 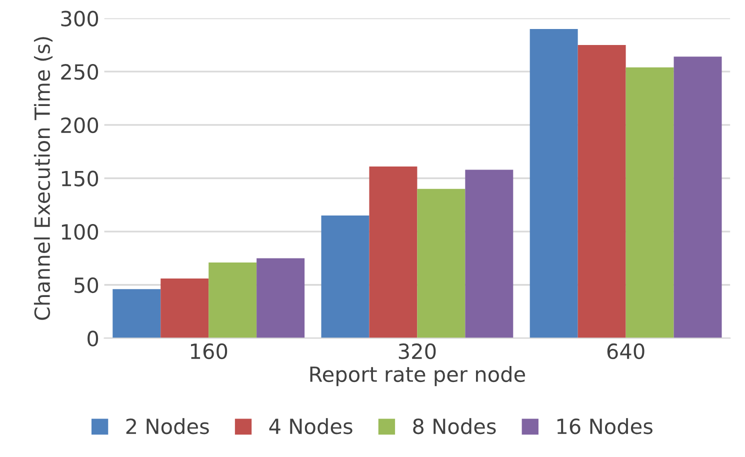 What do you see at coordinates (604, 426) in the screenshot?
I see `legend-label: 16 Nodes` at bounding box center [604, 426].